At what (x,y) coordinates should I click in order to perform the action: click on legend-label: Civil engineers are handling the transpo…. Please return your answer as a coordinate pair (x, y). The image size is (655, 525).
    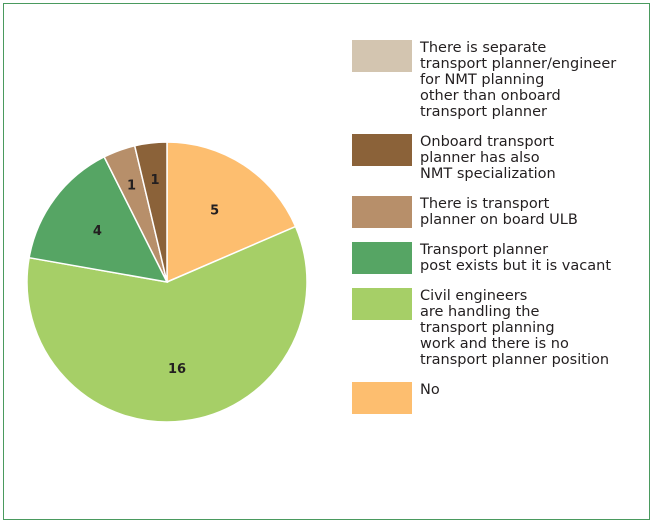
    Looking at the image, I should click on (515, 328).